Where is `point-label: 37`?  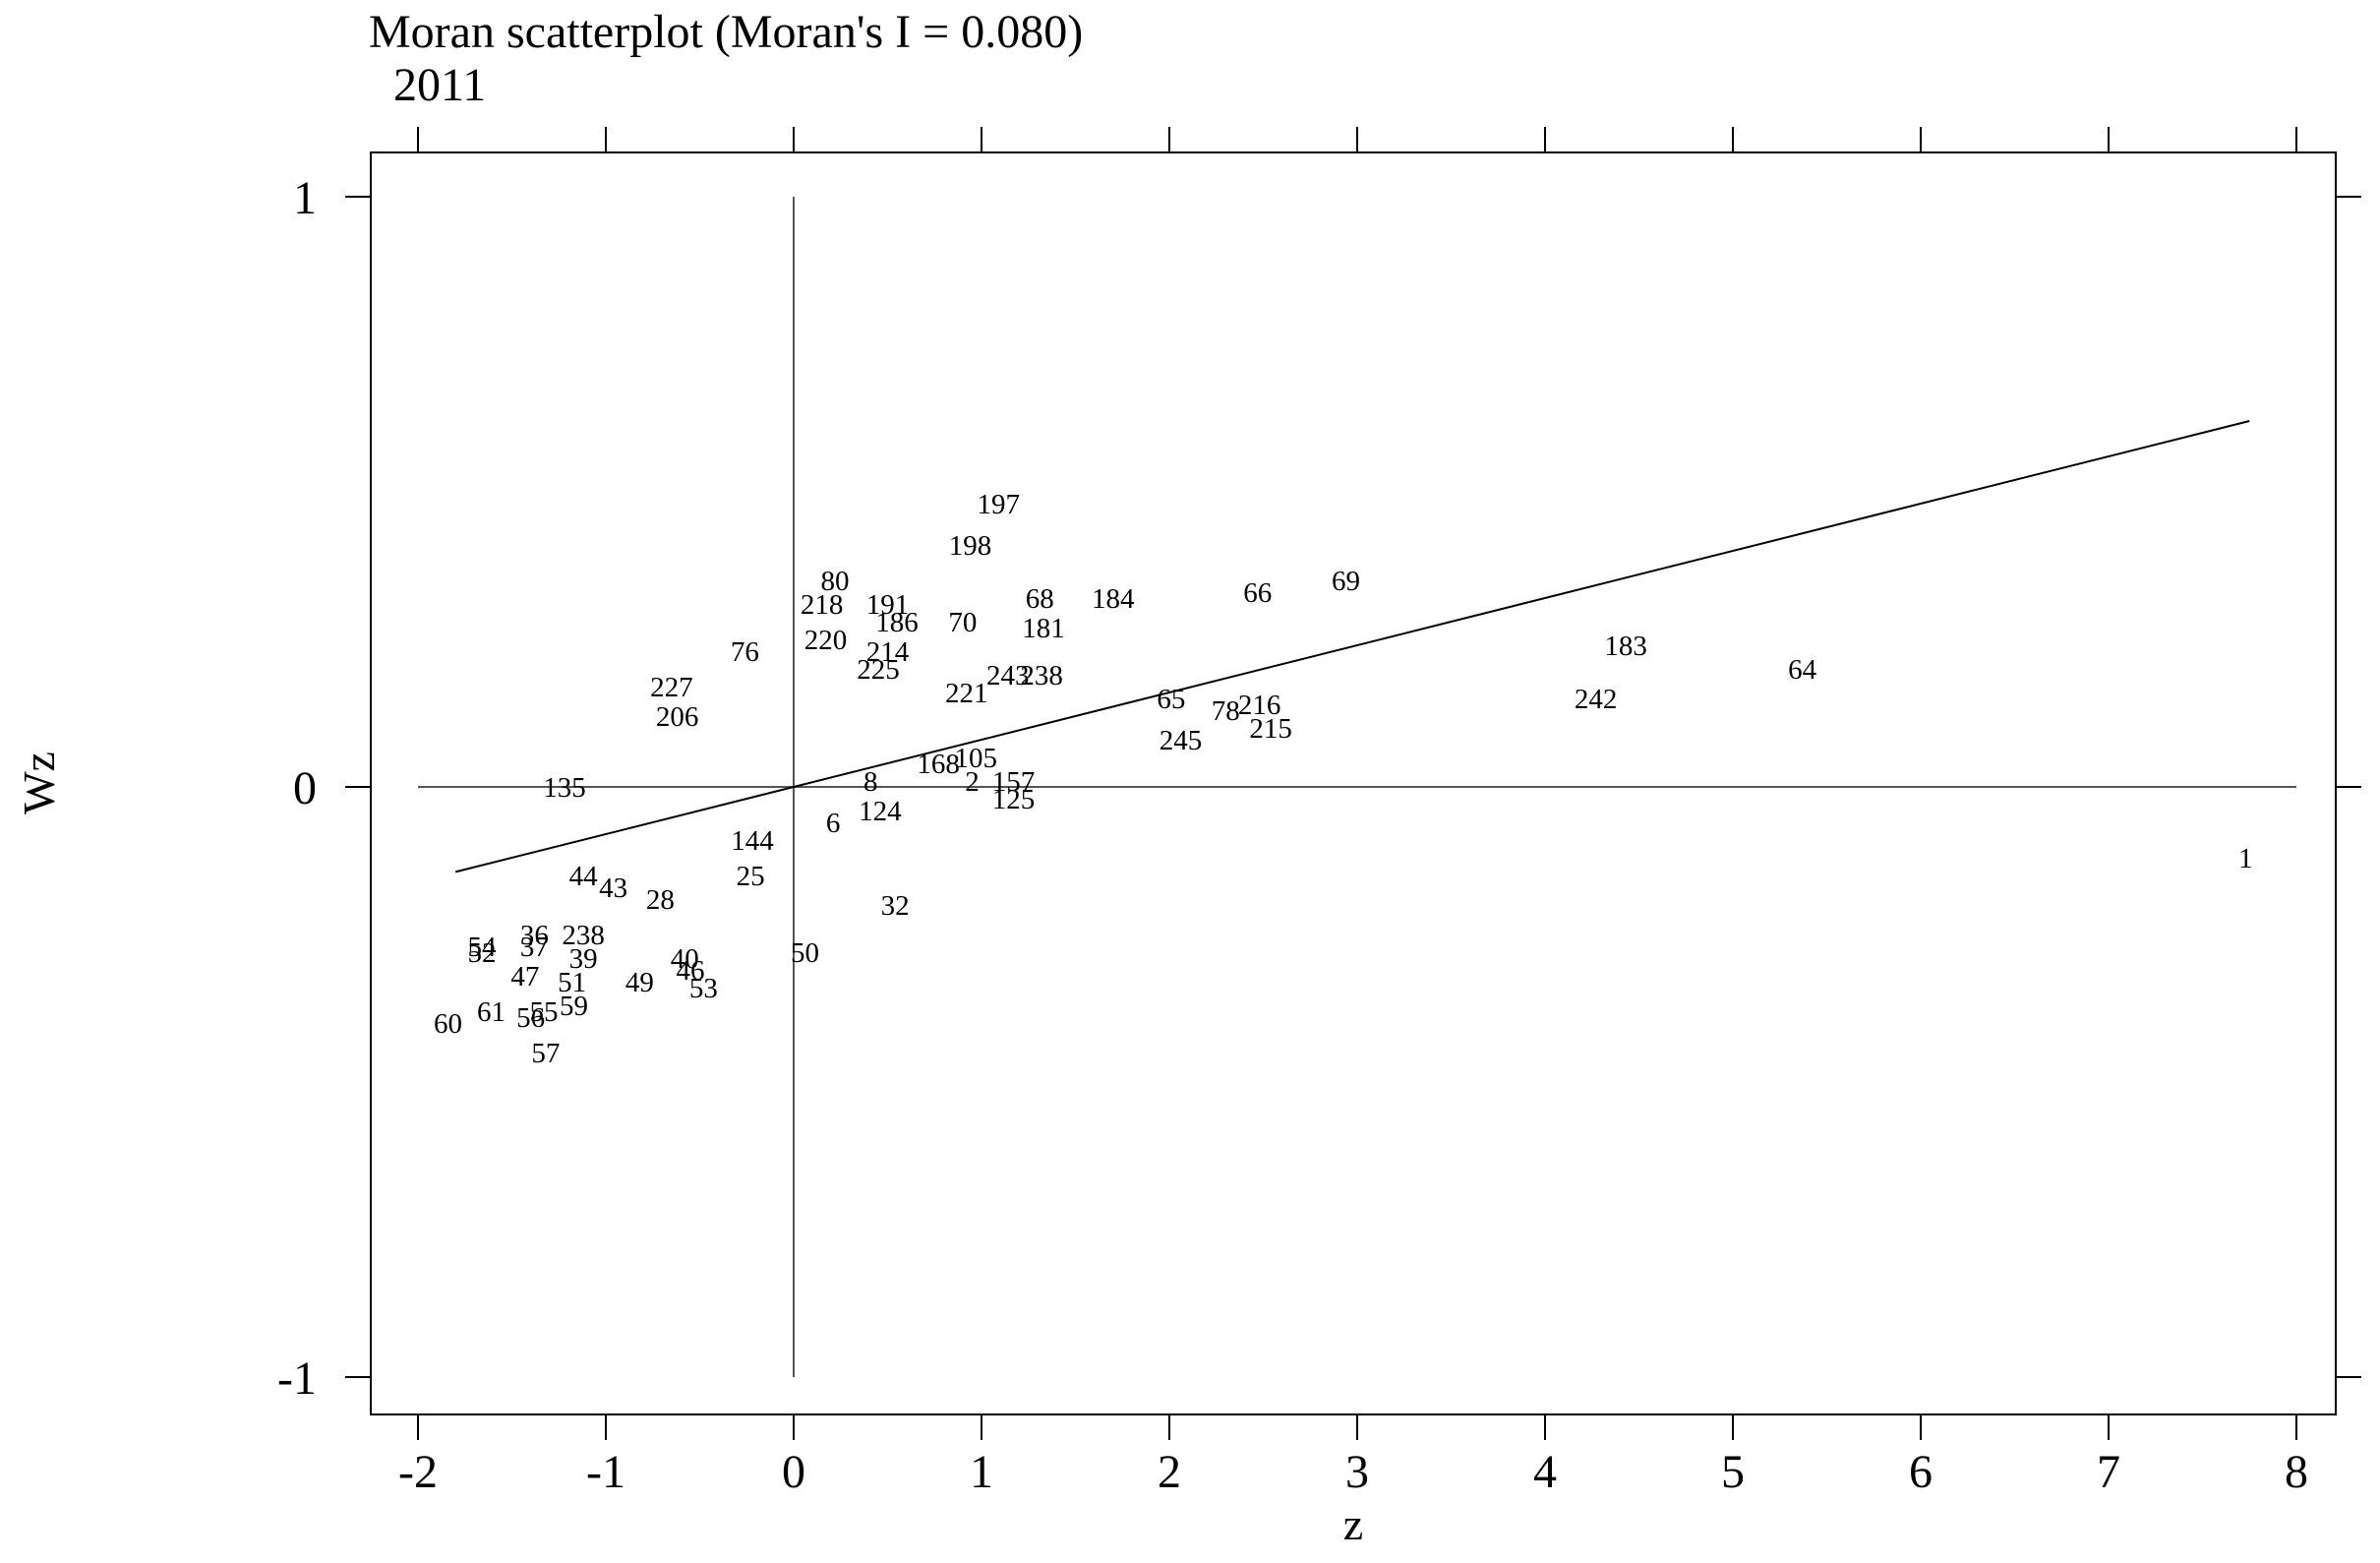
point-label: 37 is located at coordinates (534, 947).